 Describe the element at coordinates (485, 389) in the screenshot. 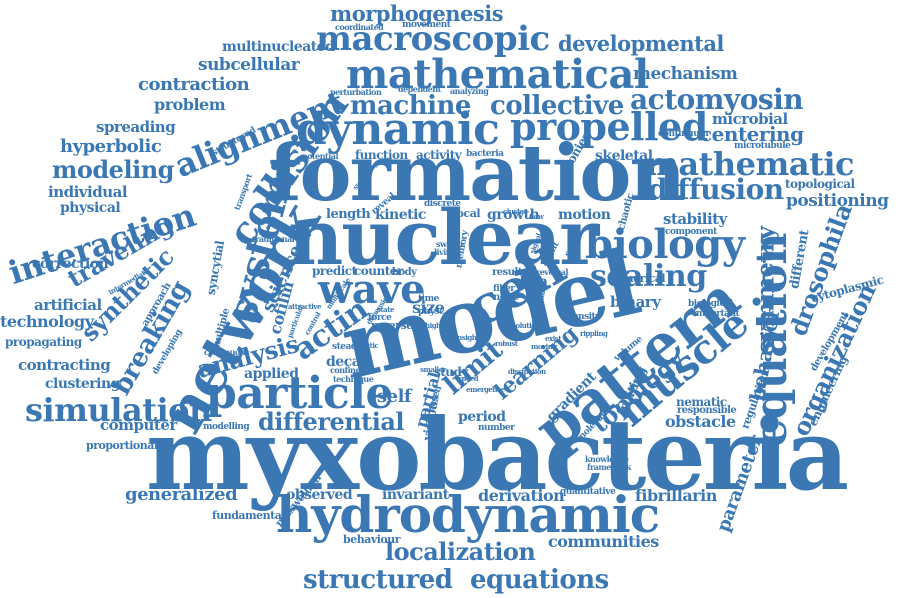

I see `word-emergence: emergence` at that location.